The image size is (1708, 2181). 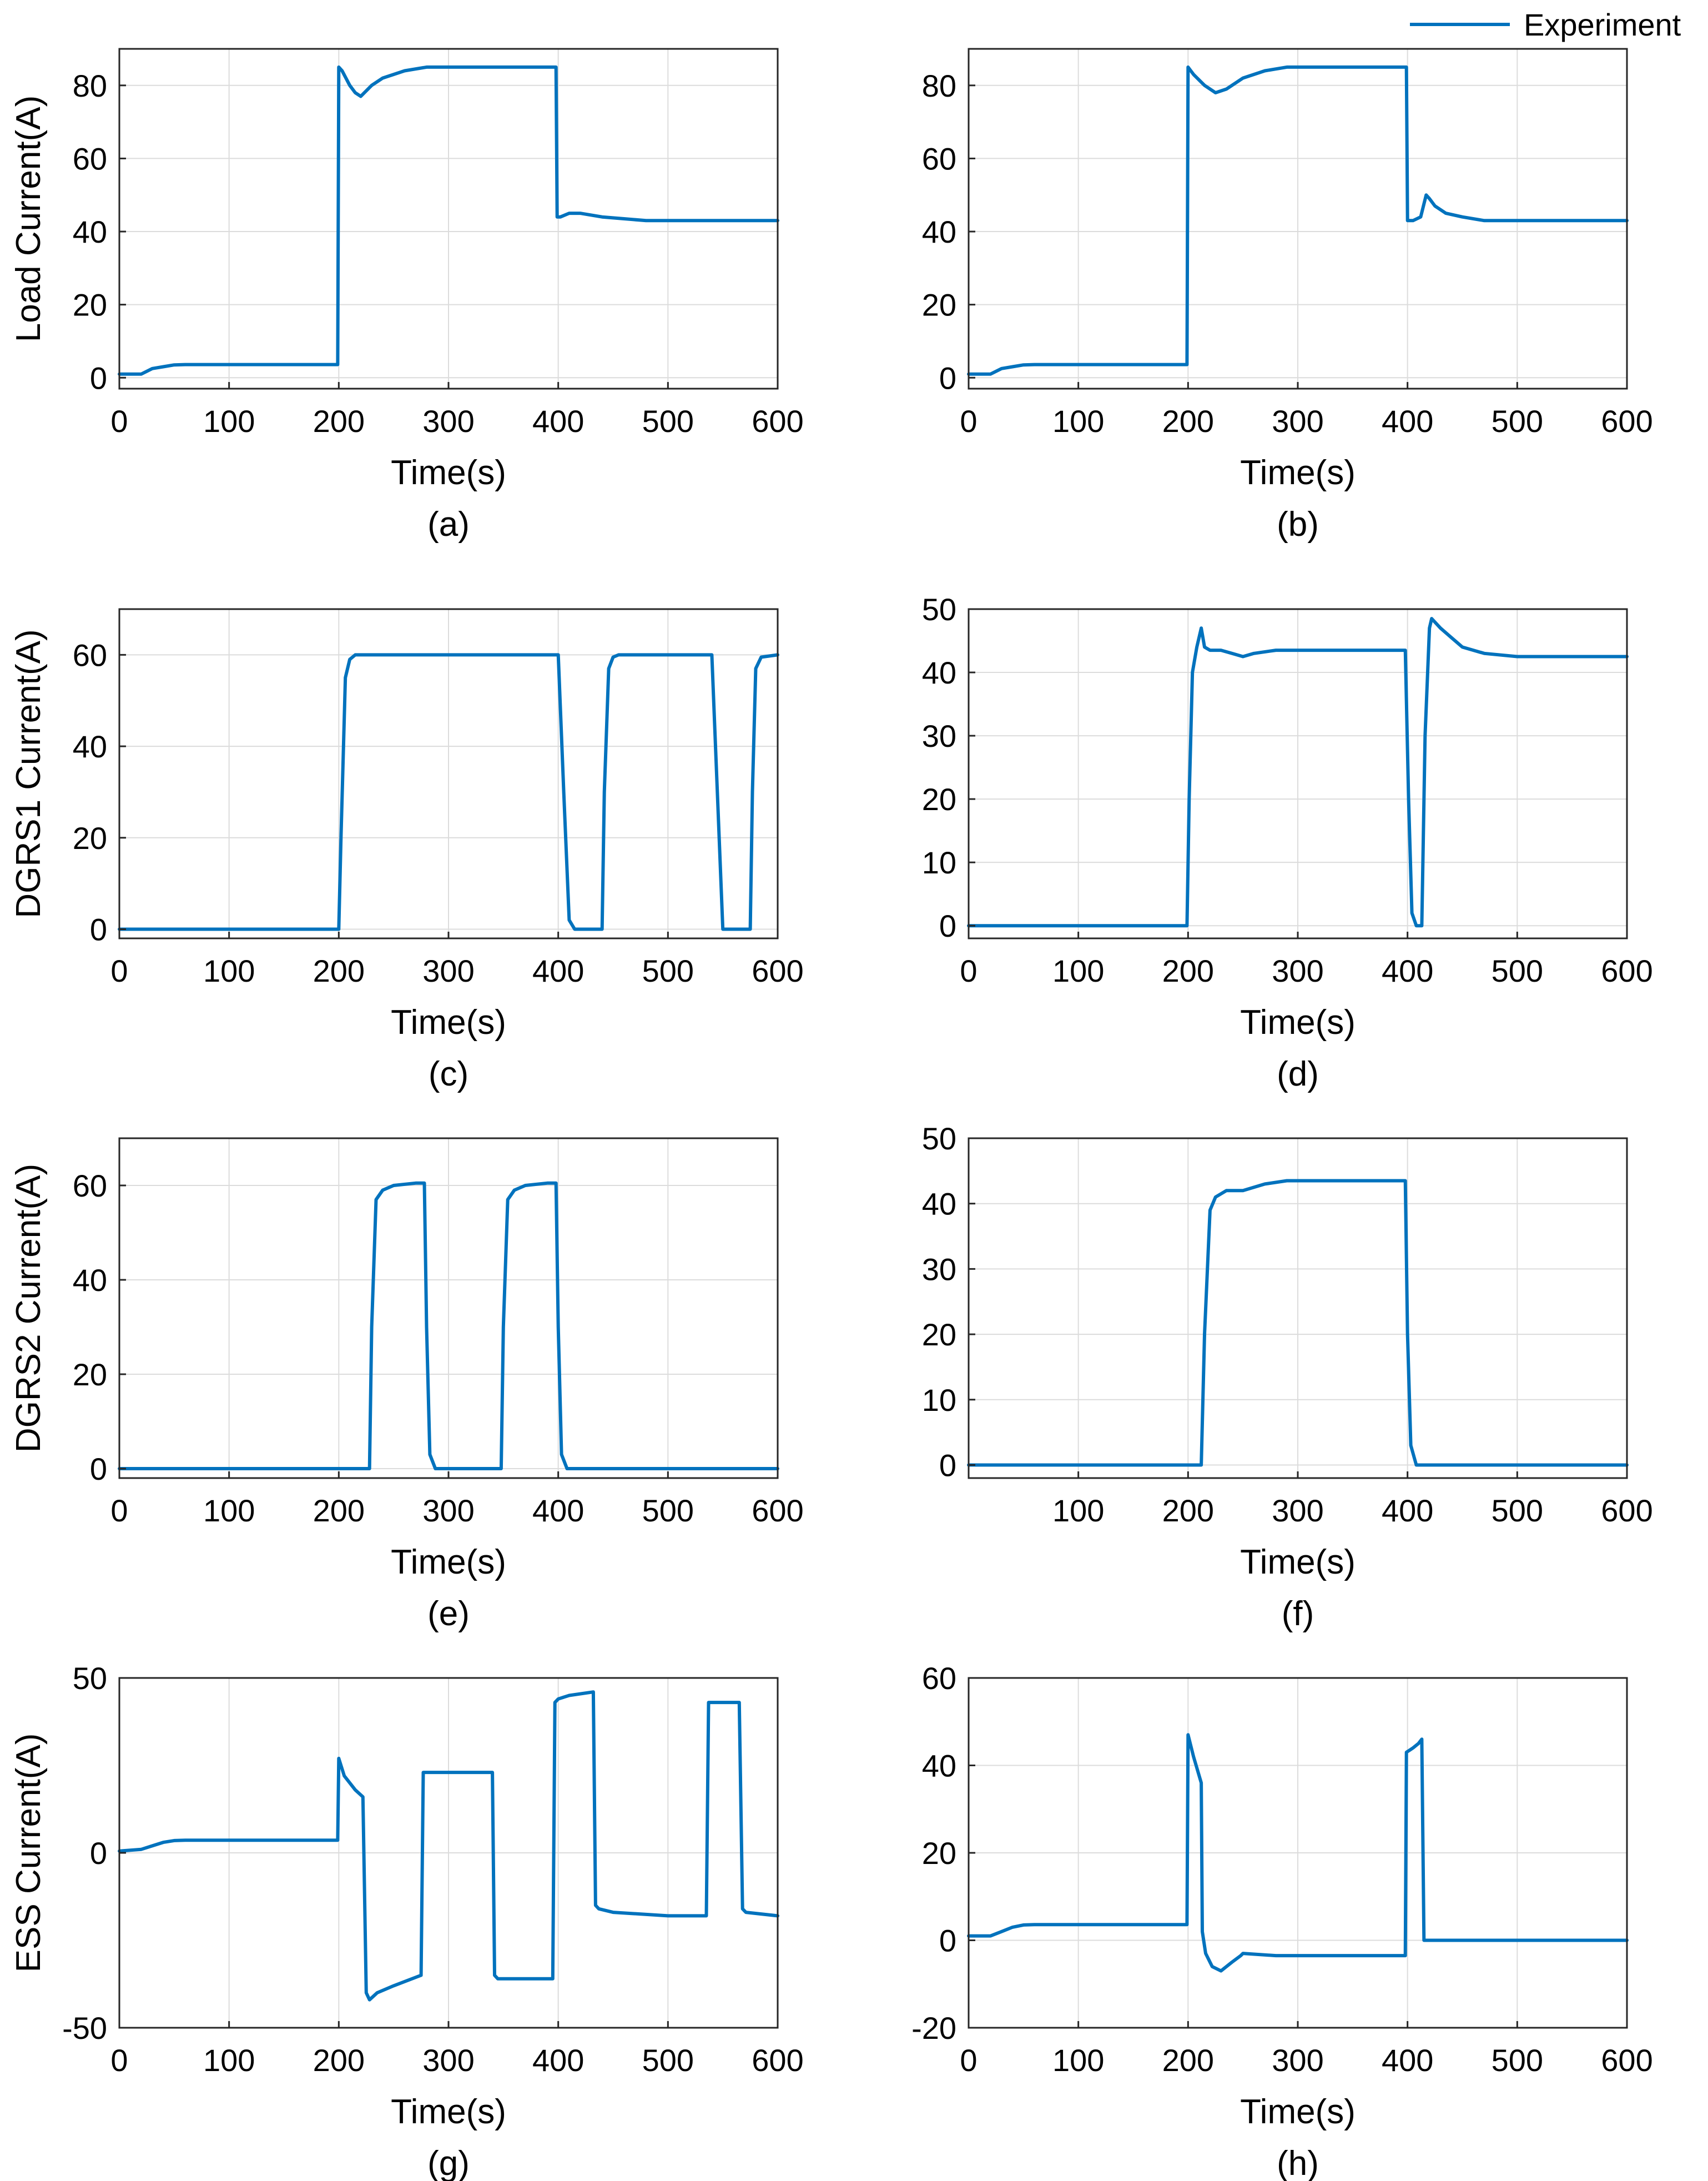 I want to click on chart-8-xtick-label-3: 300, so click(x=1297, y=2060).